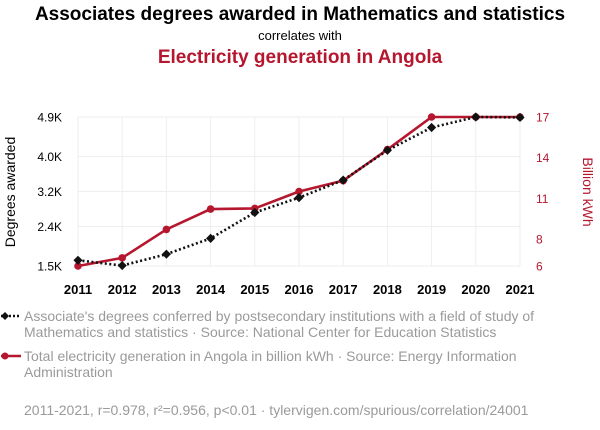 The image size is (600, 430). Describe the element at coordinates (49, 227) in the screenshot. I see `y-left-tick-label: 2.4K` at that location.